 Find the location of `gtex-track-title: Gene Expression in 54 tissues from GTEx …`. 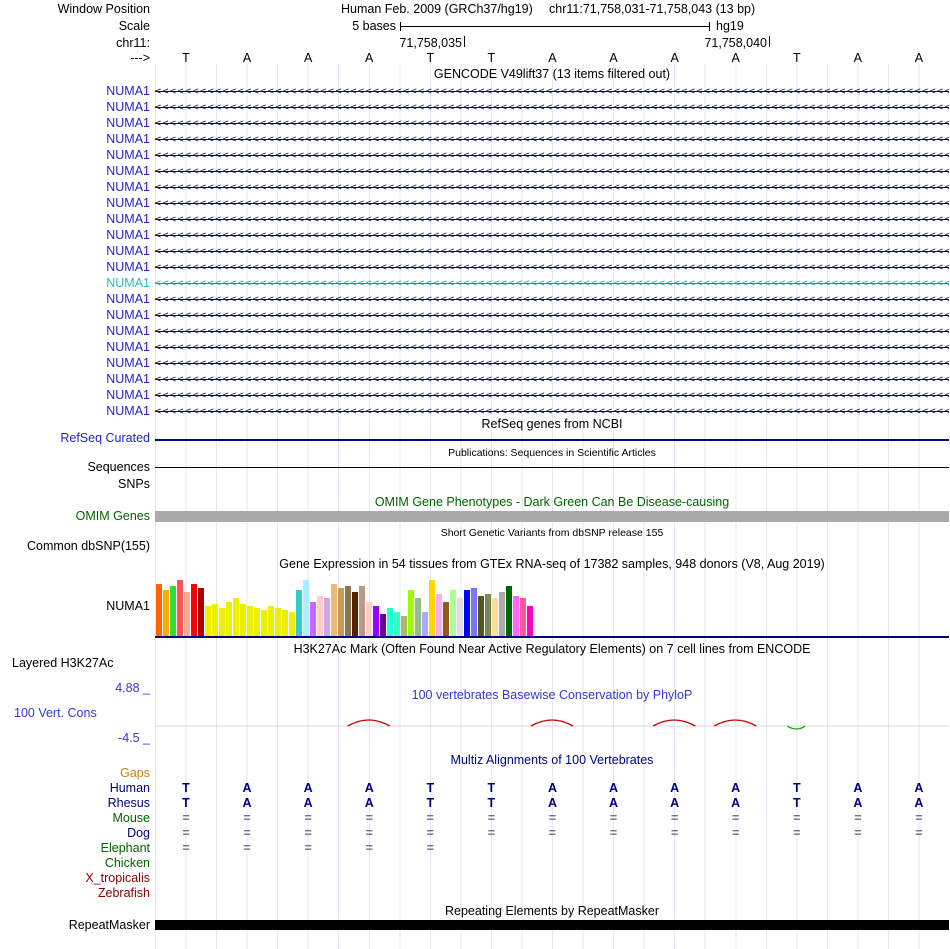

gtex-track-title: Gene Expression in 54 tissues from GTEx … is located at coordinates (552, 564).